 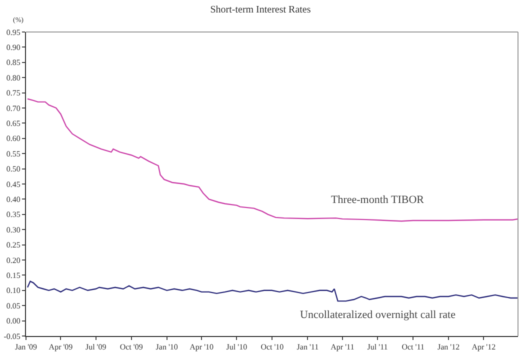 What do you see at coordinates (12, 336) in the screenshot?
I see `y-tick-label: -0.05` at bounding box center [12, 336].